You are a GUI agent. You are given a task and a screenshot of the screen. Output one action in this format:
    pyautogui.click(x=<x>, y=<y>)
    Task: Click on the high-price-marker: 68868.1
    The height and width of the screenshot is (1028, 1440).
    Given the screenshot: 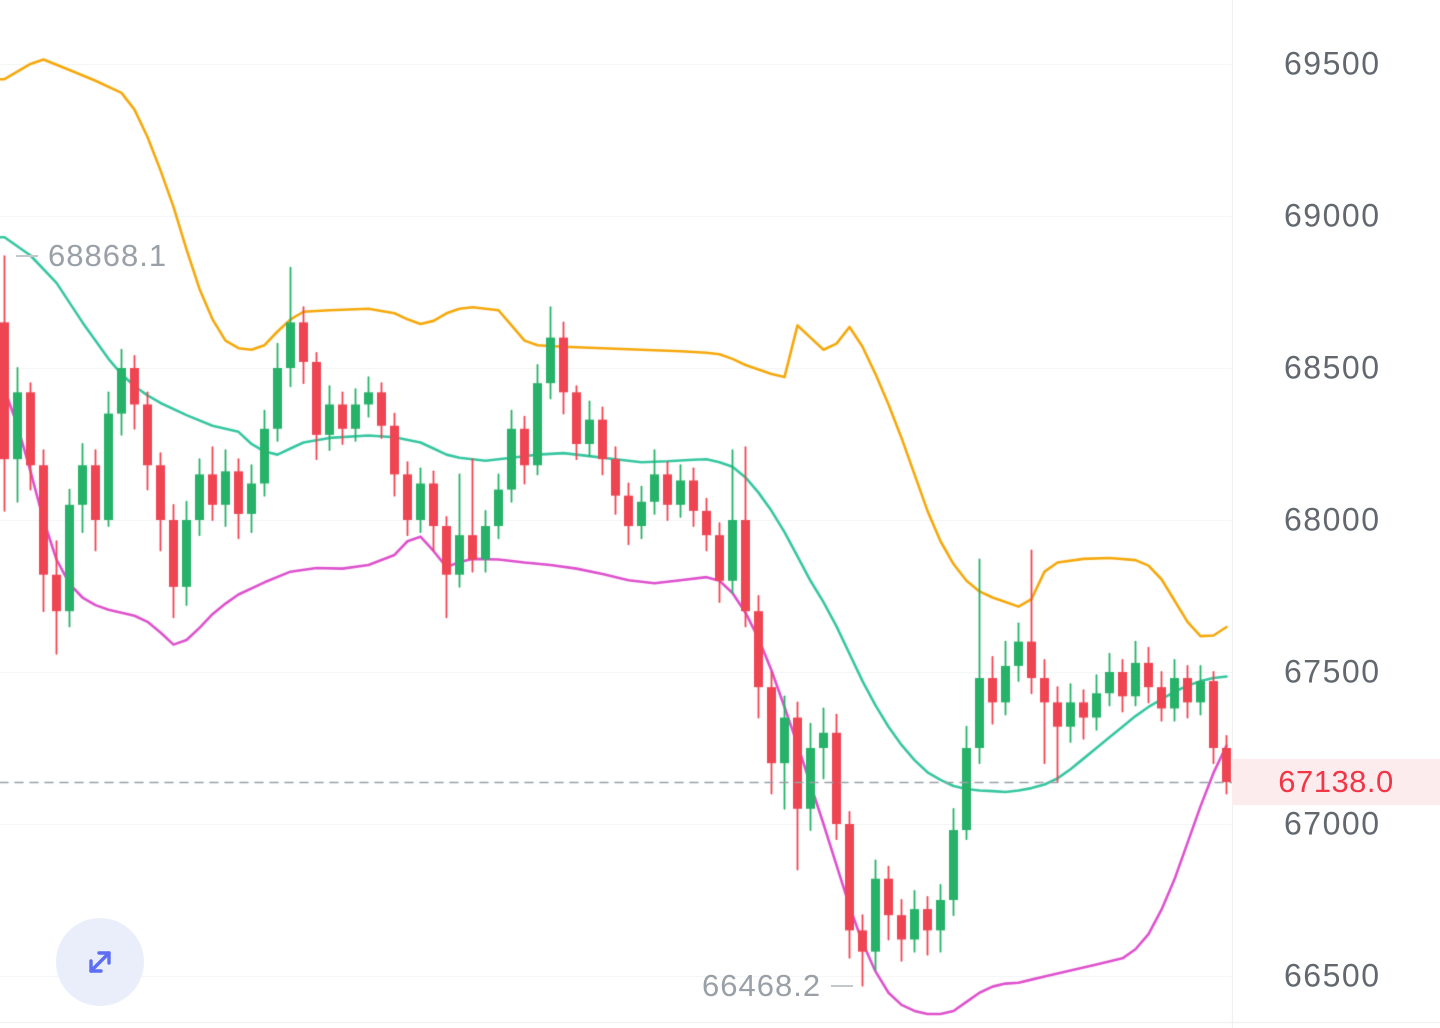 What is the action you would take?
    pyautogui.click(x=91, y=256)
    